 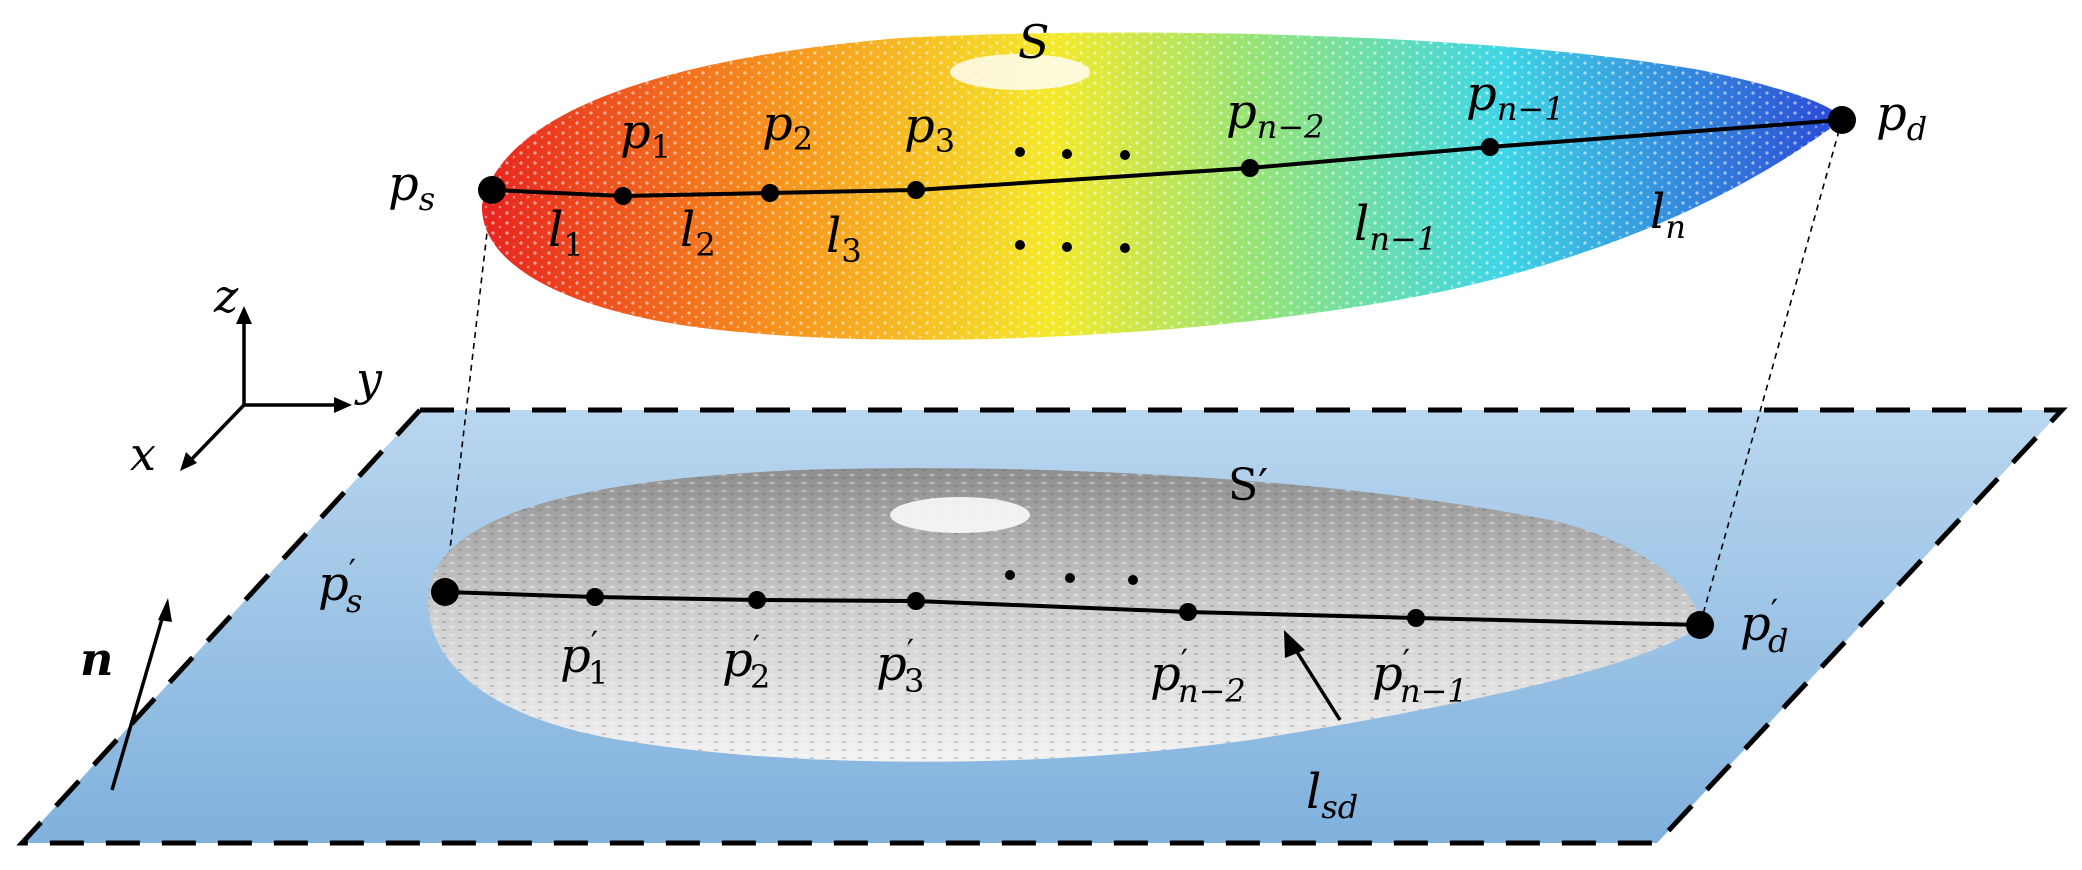 What do you see at coordinates (411, 187) in the screenshot?
I see `label-ps: ps` at bounding box center [411, 187].